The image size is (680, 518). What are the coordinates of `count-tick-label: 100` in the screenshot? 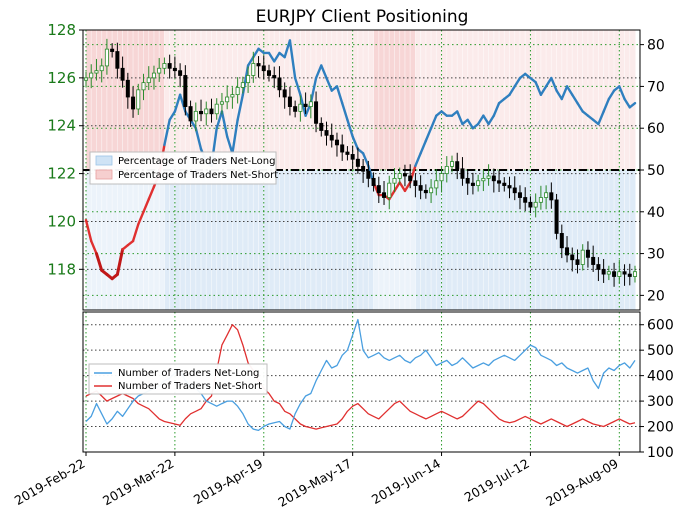 It's located at (660, 453).